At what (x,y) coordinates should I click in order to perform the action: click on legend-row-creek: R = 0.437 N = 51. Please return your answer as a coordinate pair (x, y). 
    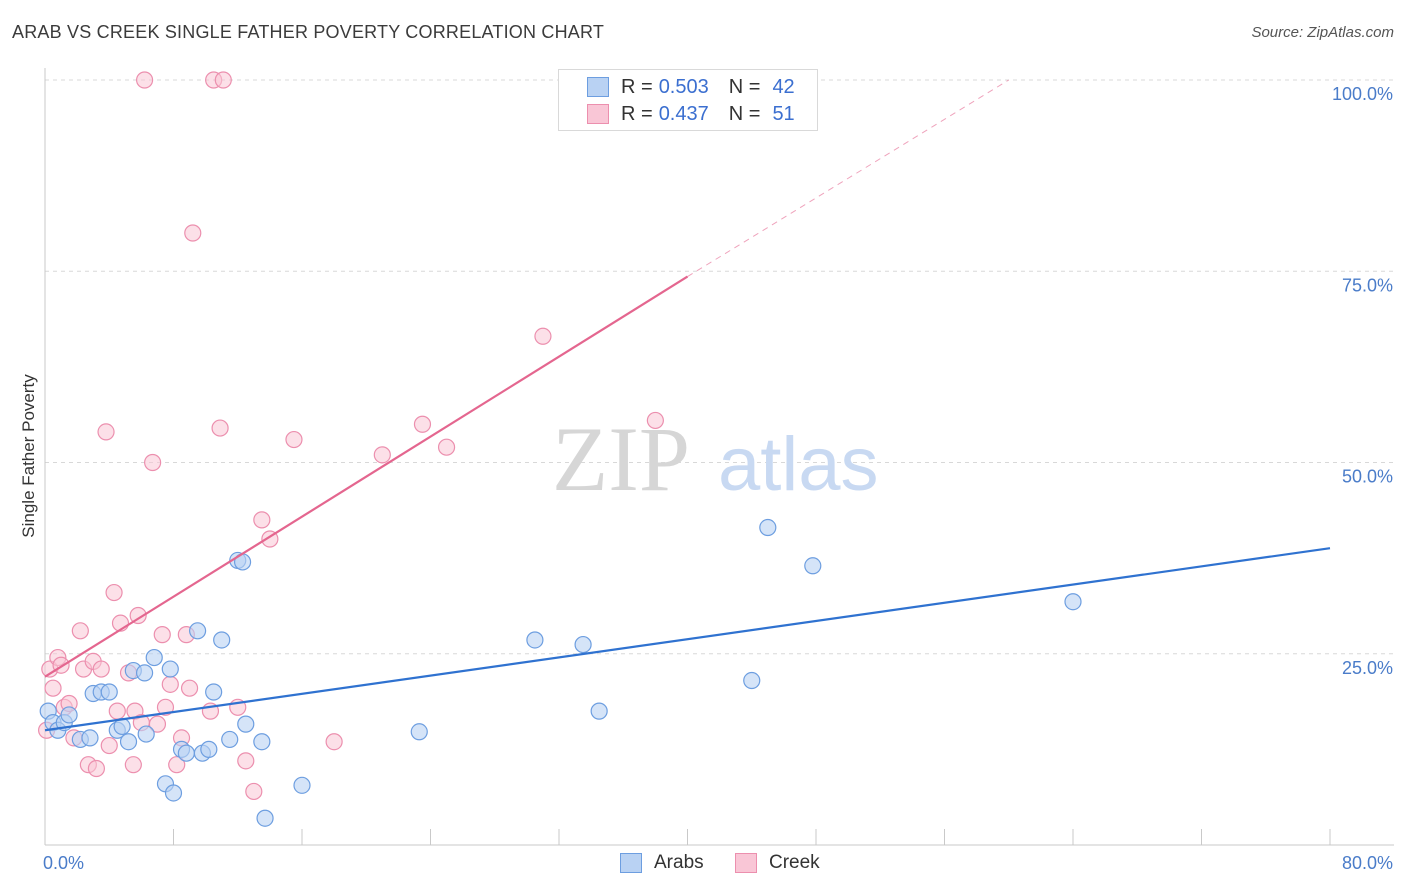
    Looking at the image, I should click on (677, 114).